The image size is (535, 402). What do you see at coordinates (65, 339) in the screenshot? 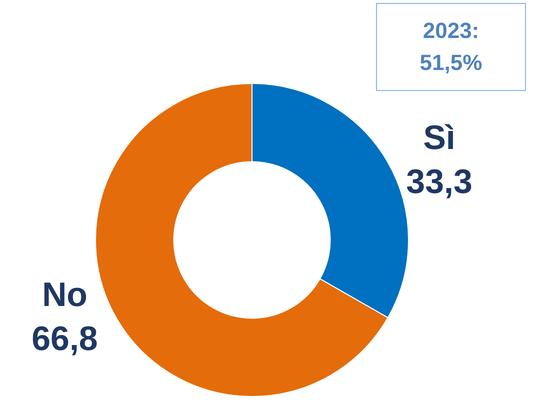
I see `data-label: 66,8` at bounding box center [65, 339].